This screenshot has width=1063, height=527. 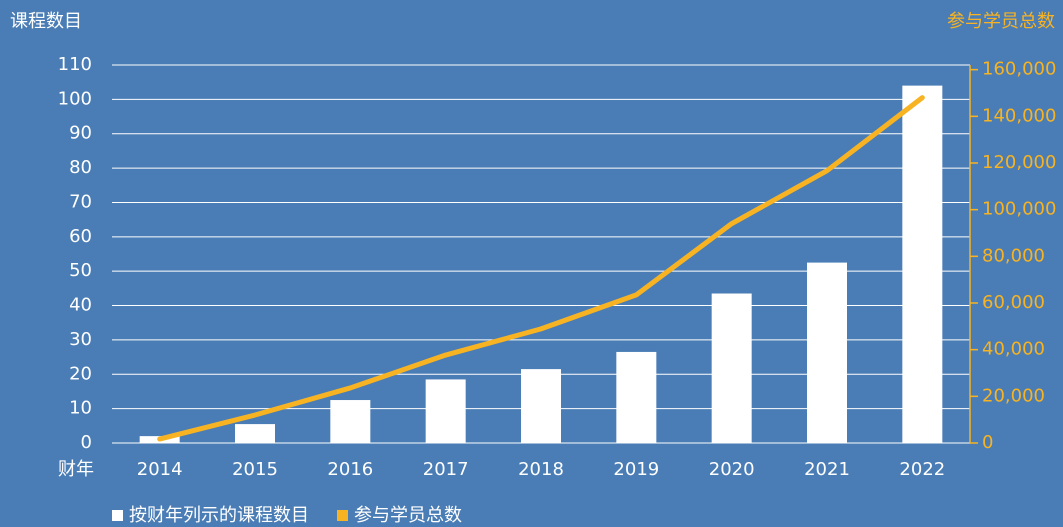 What do you see at coordinates (80, 408) in the screenshot?
I see `y-tick-label: 10` at bounding box center [80, 408].